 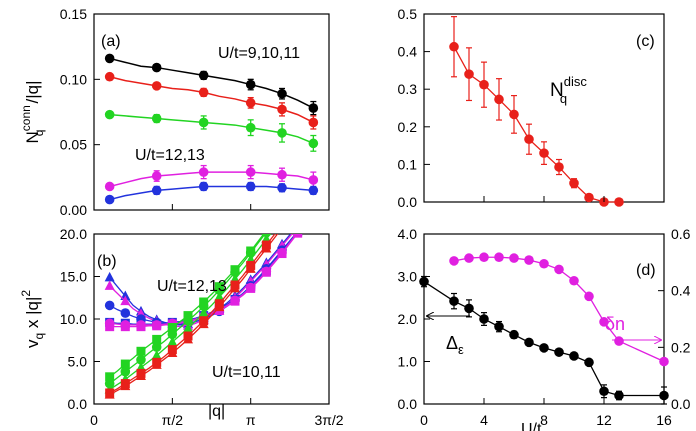 I want to click on panel-a-marks, so click(x=211, y=129).